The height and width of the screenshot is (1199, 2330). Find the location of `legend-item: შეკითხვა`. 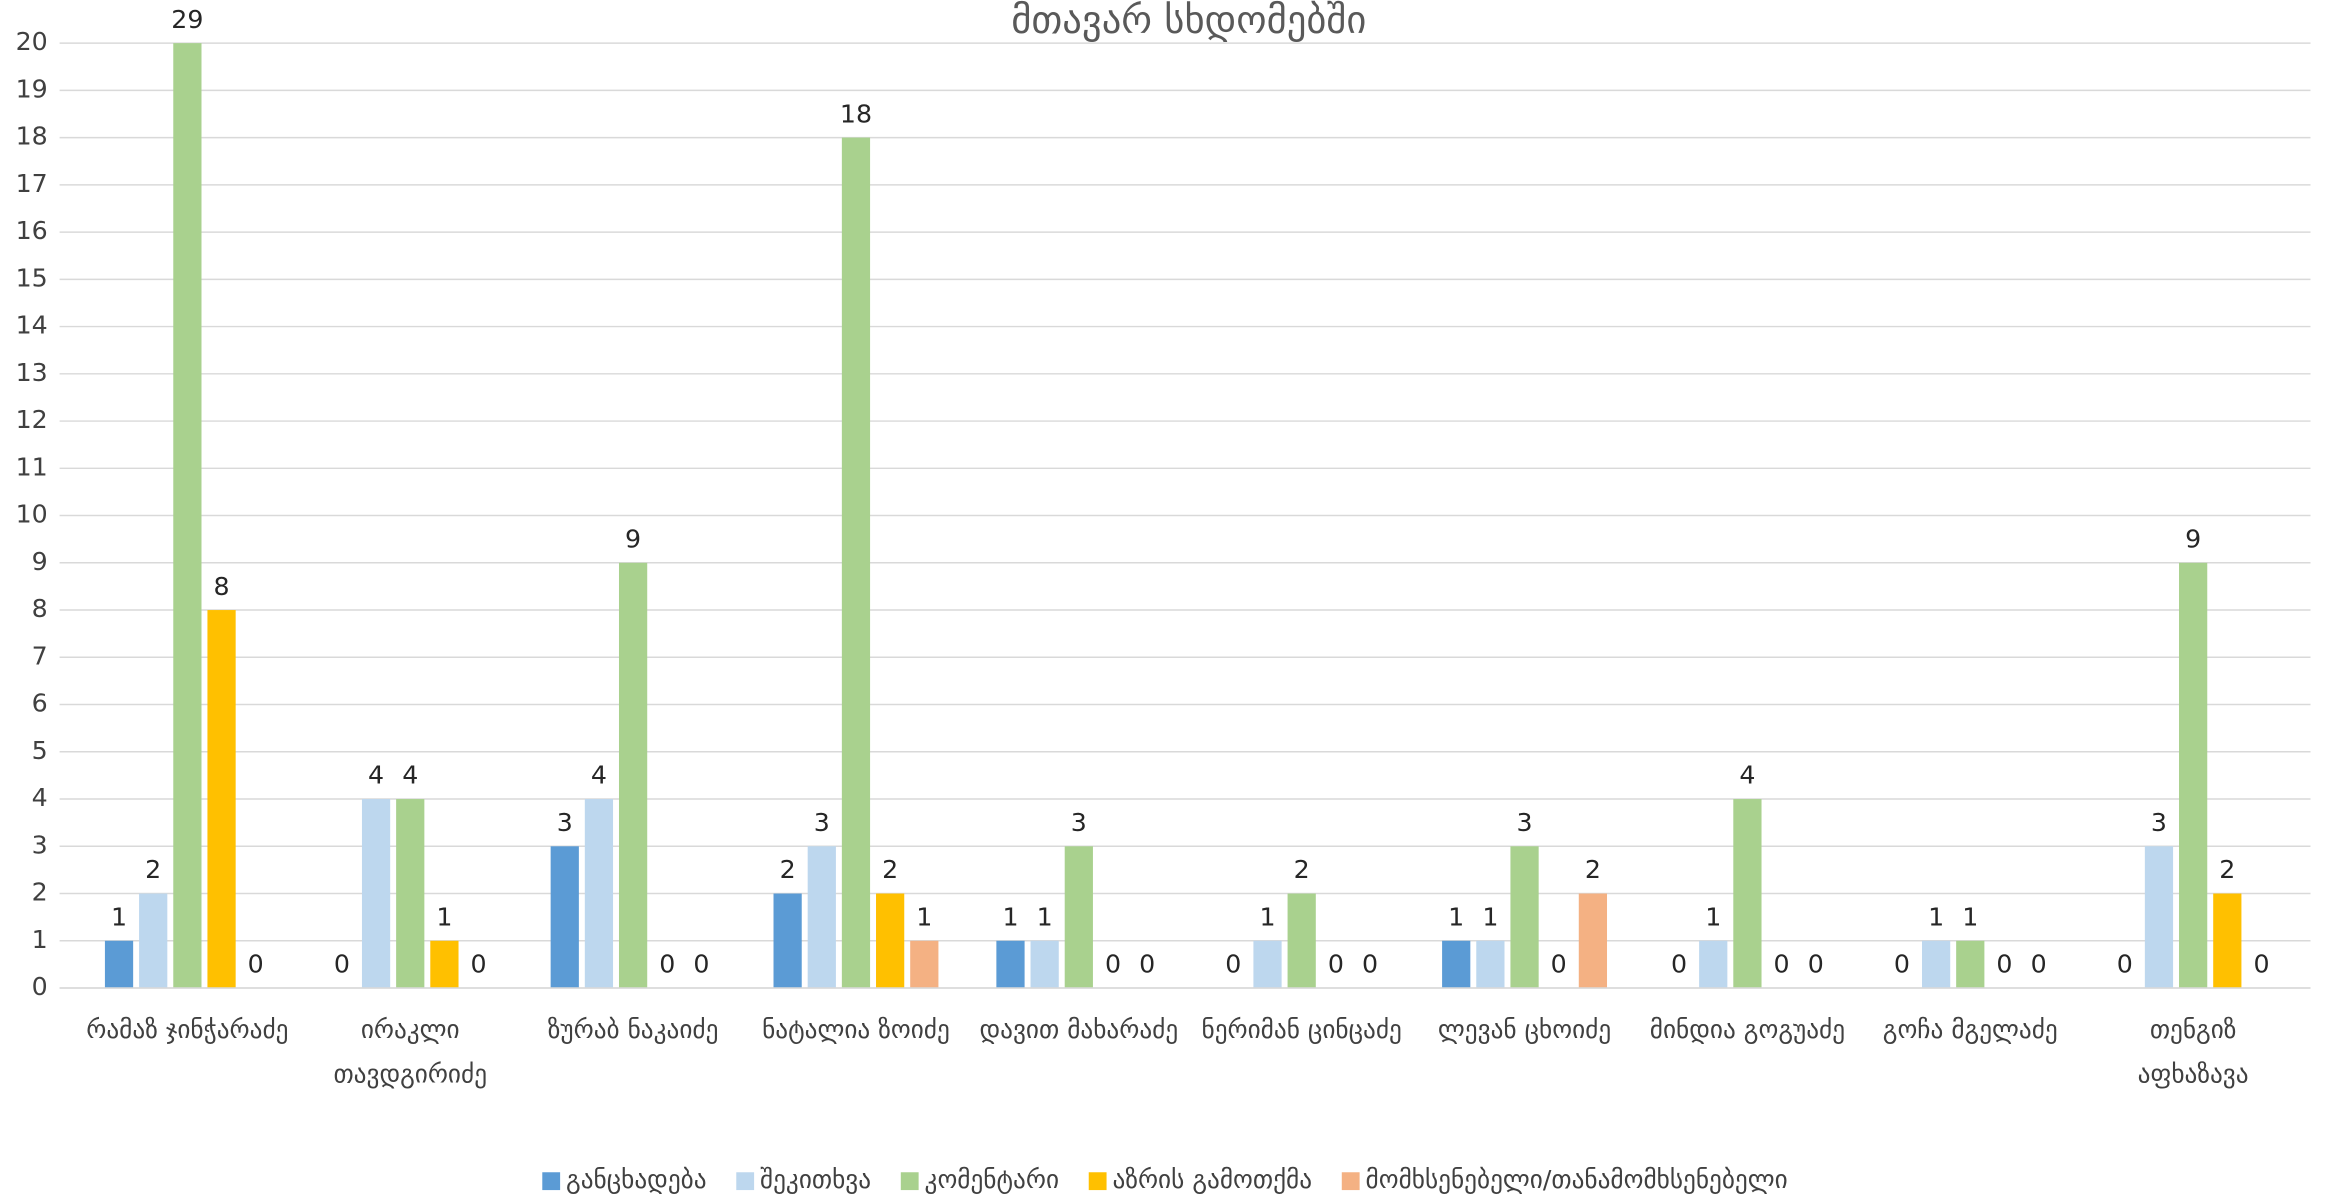

legend-item: შეკითხვა is located at coordinates (803, 1179).